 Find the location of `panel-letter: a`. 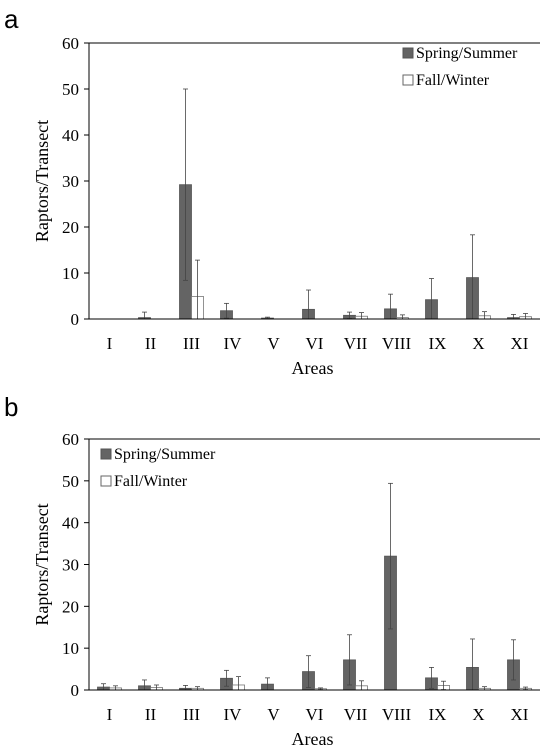

panel-letter: a is located at coordinates (11, 19).